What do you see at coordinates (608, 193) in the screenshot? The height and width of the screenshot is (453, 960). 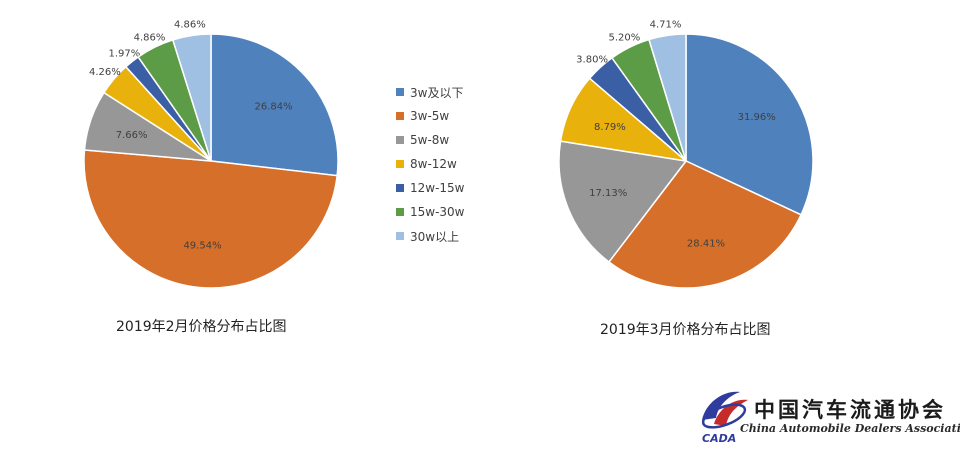 I see `data-label-3: 17.13%` at bounding box center [608, 193].